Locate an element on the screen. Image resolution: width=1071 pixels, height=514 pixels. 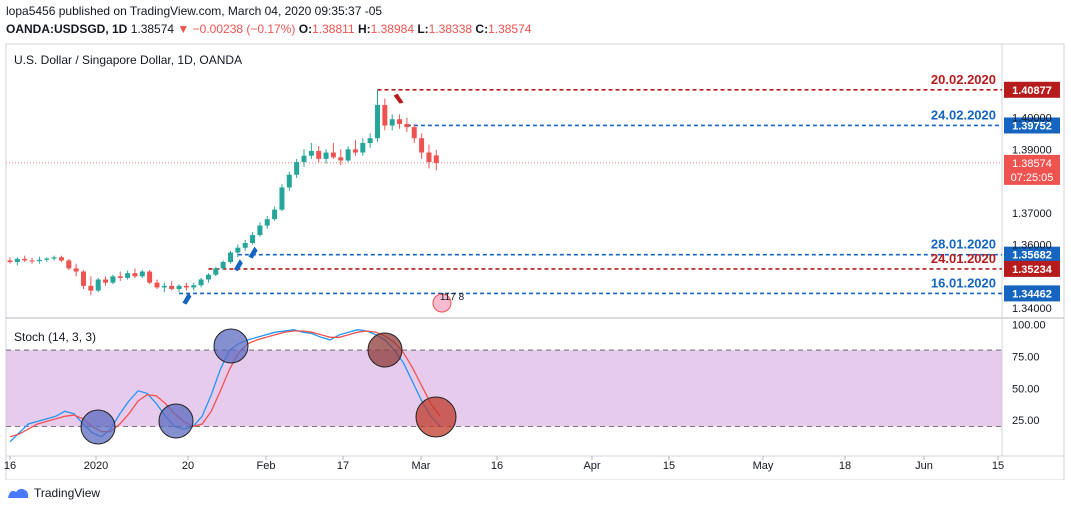
stoch-band-fill is located at coordinates (504, 388).